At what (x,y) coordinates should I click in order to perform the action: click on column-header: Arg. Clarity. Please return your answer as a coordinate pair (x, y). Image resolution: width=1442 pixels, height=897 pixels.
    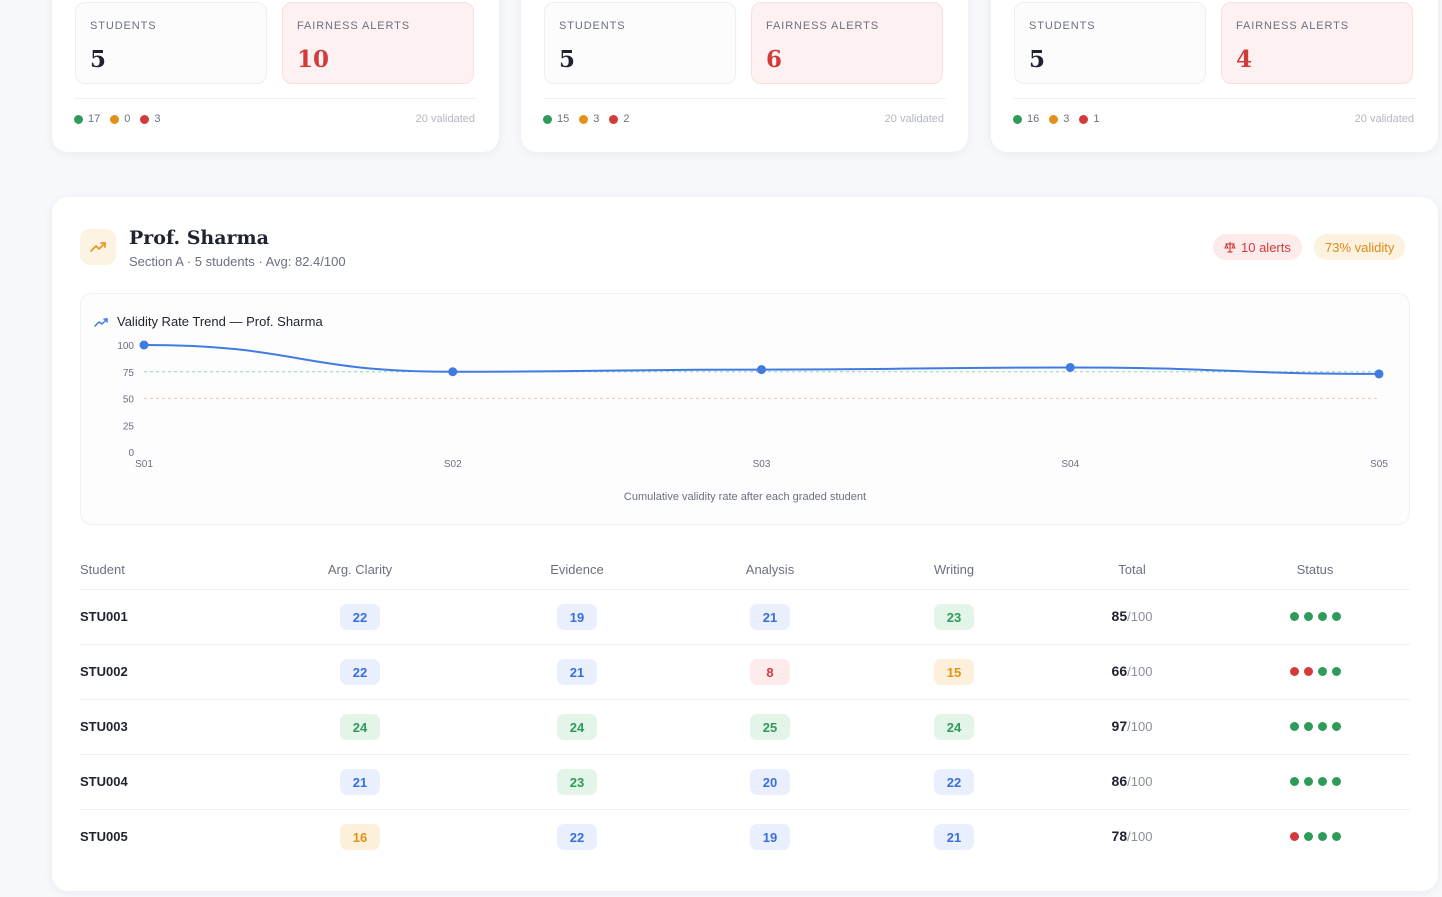
    Looking at the image, I should click on (360, 569).